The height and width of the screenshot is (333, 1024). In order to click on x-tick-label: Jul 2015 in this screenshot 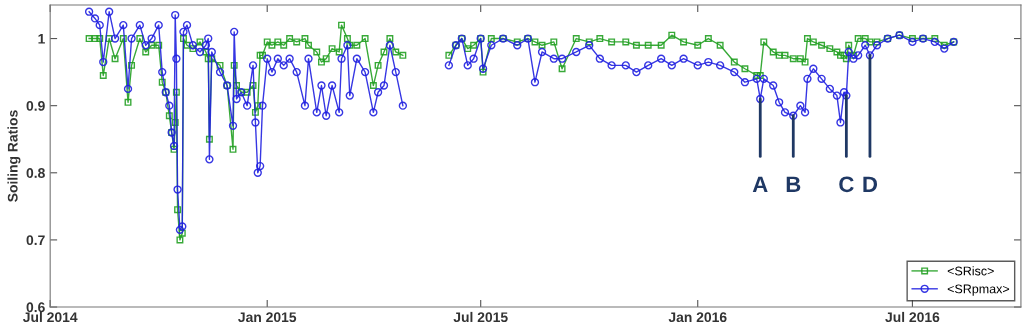, I will do `click(480, 317)`.